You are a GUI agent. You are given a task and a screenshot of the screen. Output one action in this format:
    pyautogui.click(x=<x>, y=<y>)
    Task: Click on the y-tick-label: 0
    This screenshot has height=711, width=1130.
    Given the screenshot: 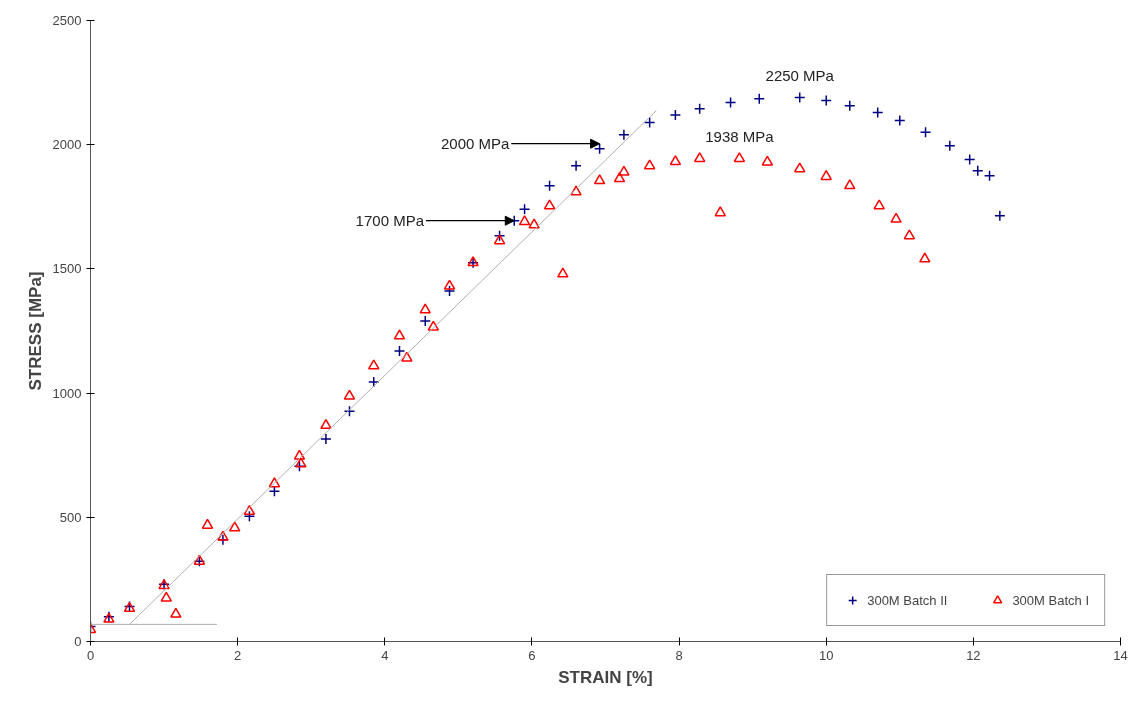 What is the action you would take?
    pyautogui.click(x=78, y=641)
    